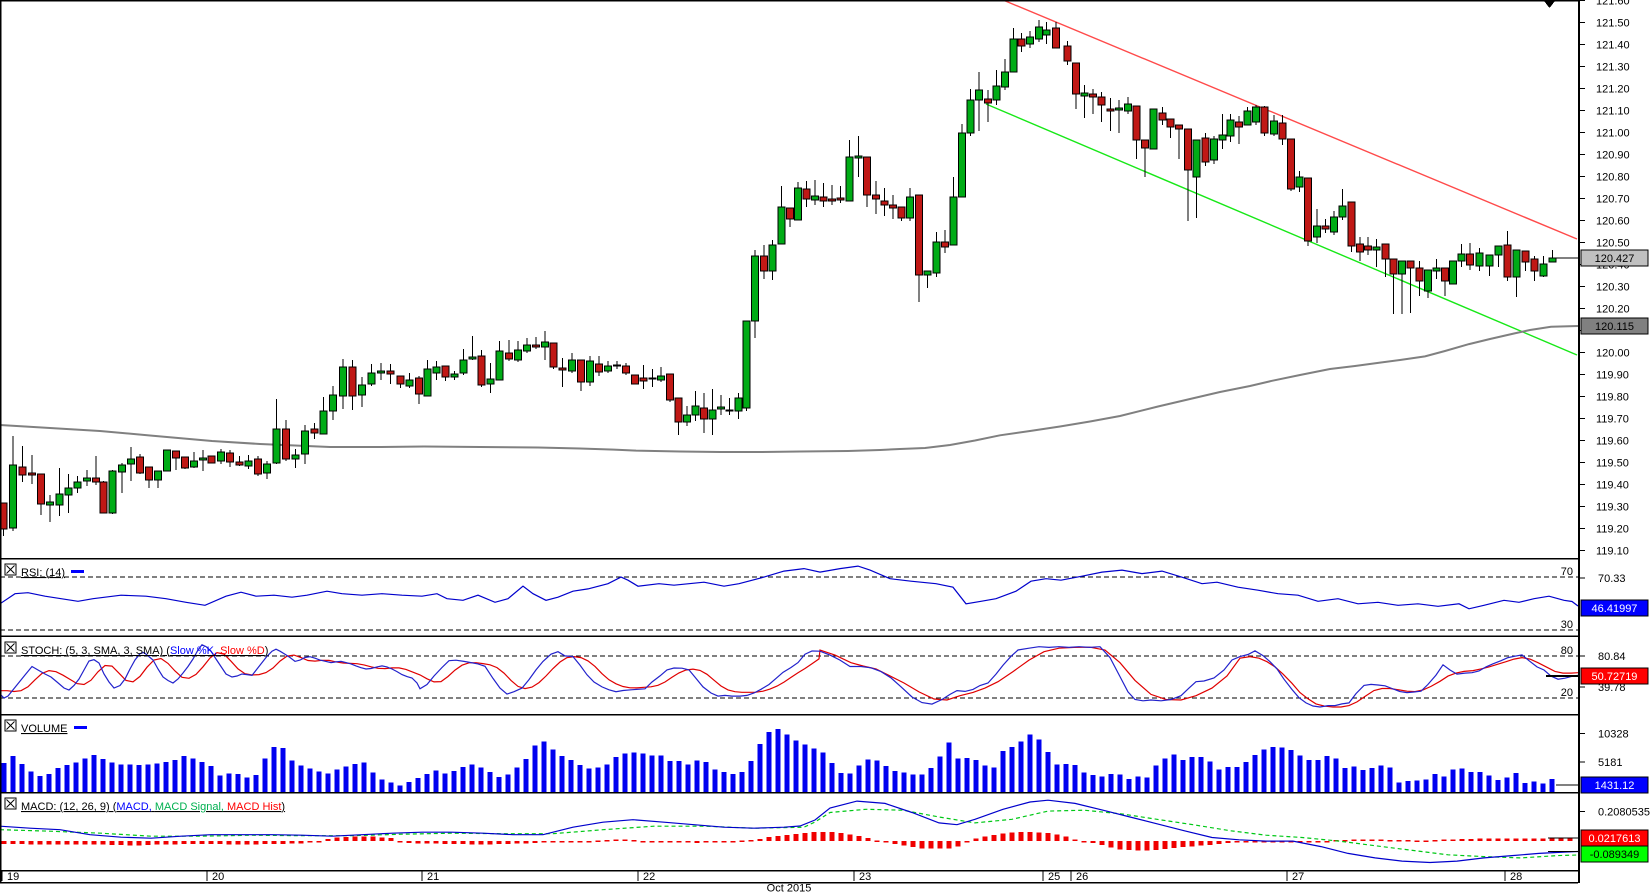  I want to click on svg-text: 25, so click(1054, 877).